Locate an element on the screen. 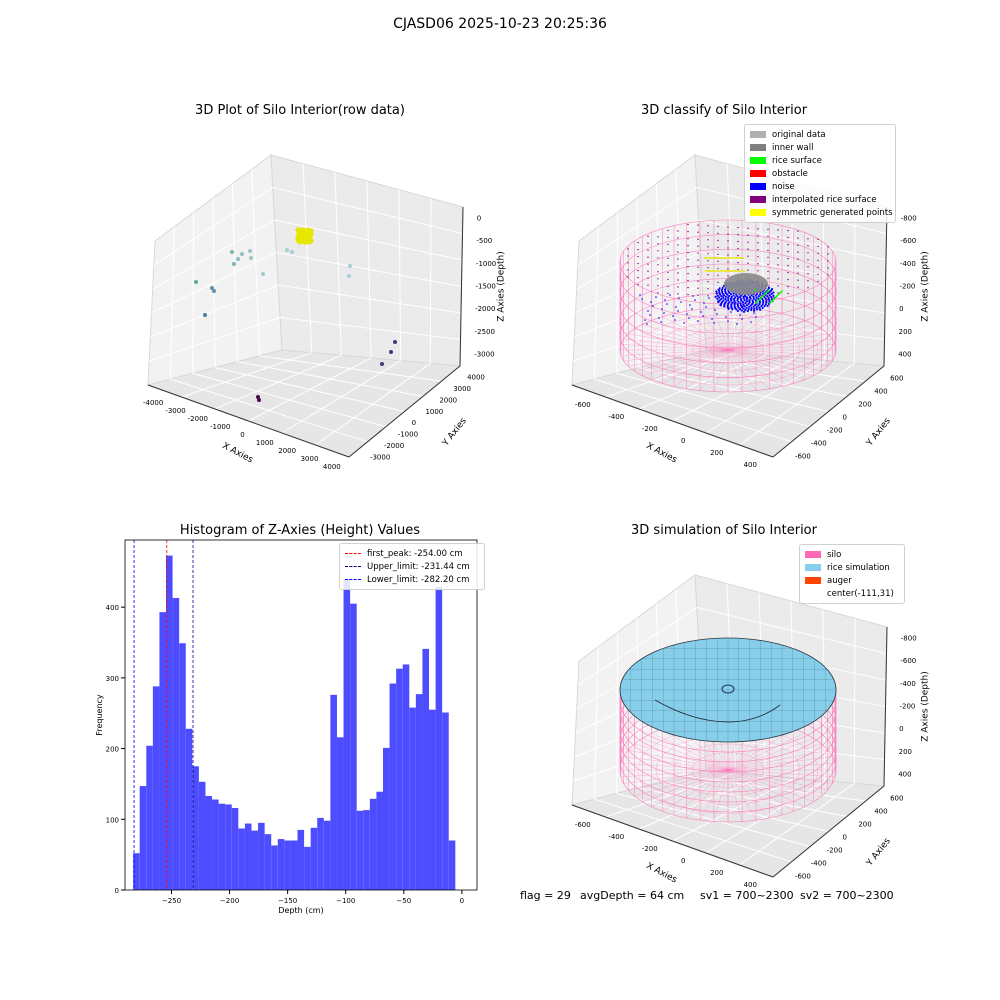 The width and height of the screenshot is (1000, 1000). z-tick-label: -3000 is located at coordinates (484, 355).